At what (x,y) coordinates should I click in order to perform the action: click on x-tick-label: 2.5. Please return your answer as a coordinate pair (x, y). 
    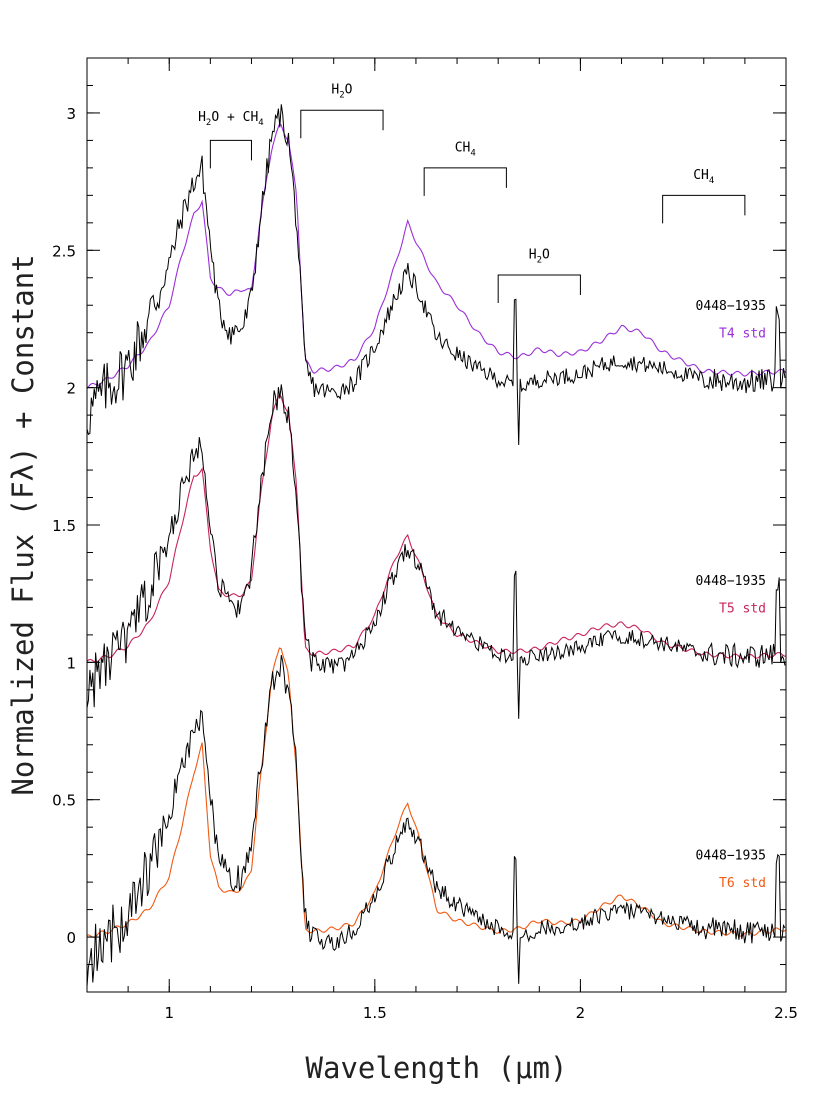
    Looking at the image, I should click on (786, 1013).